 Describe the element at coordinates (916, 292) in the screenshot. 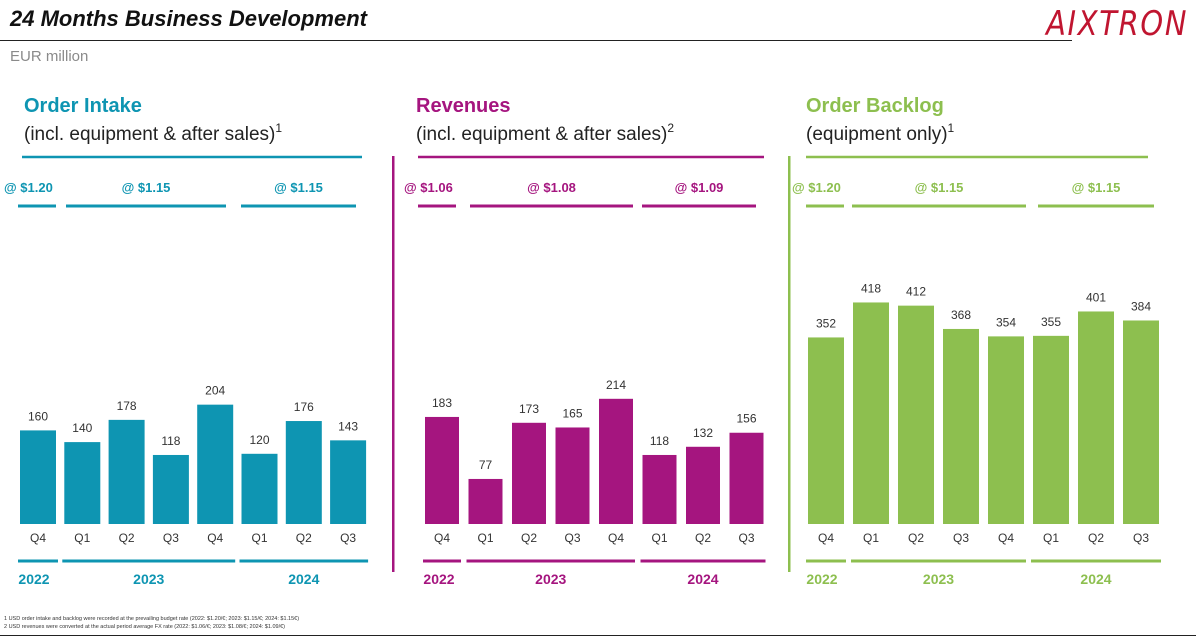

I see `data-label: 412` at that location.